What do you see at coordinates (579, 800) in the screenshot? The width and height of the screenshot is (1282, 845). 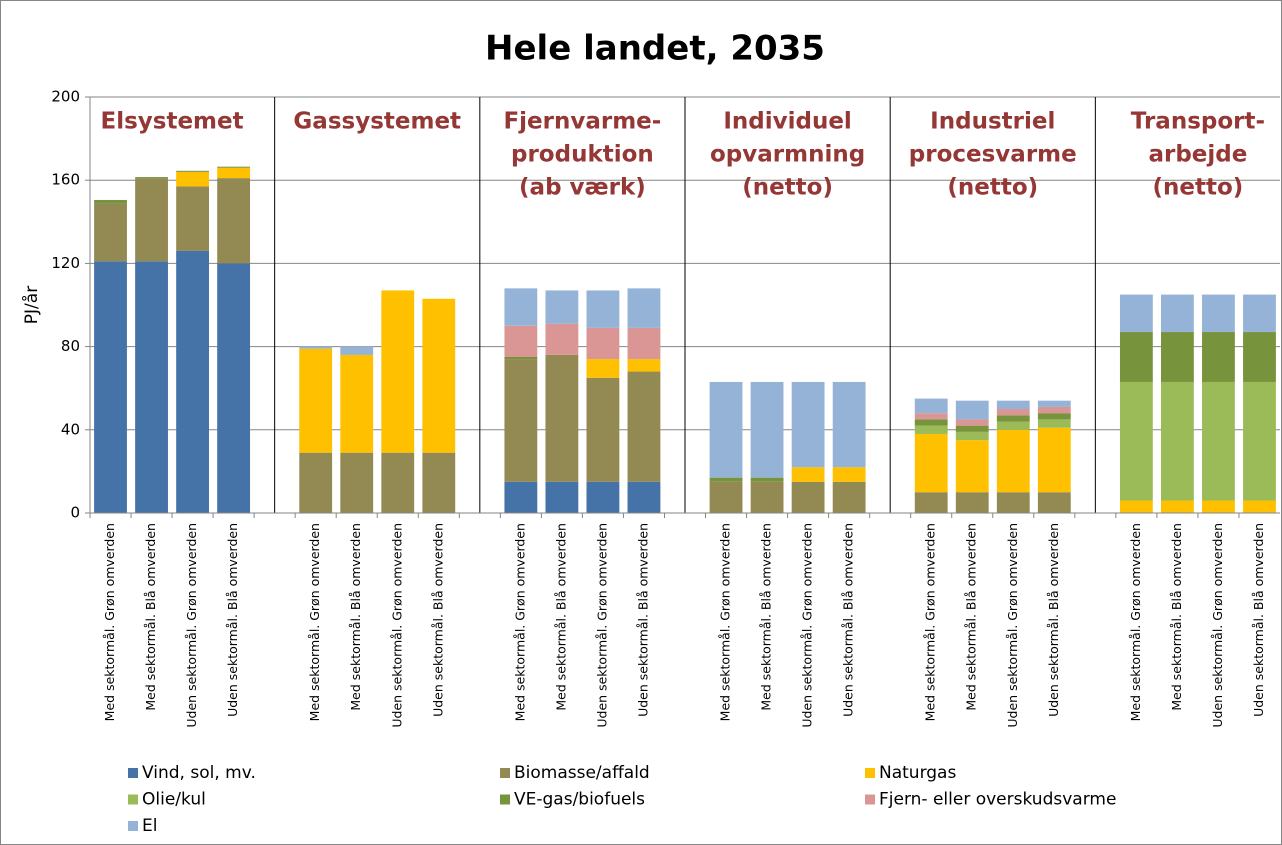 I see `legend-label: VE-gas/biofuels` at bounding box center [579, 800].